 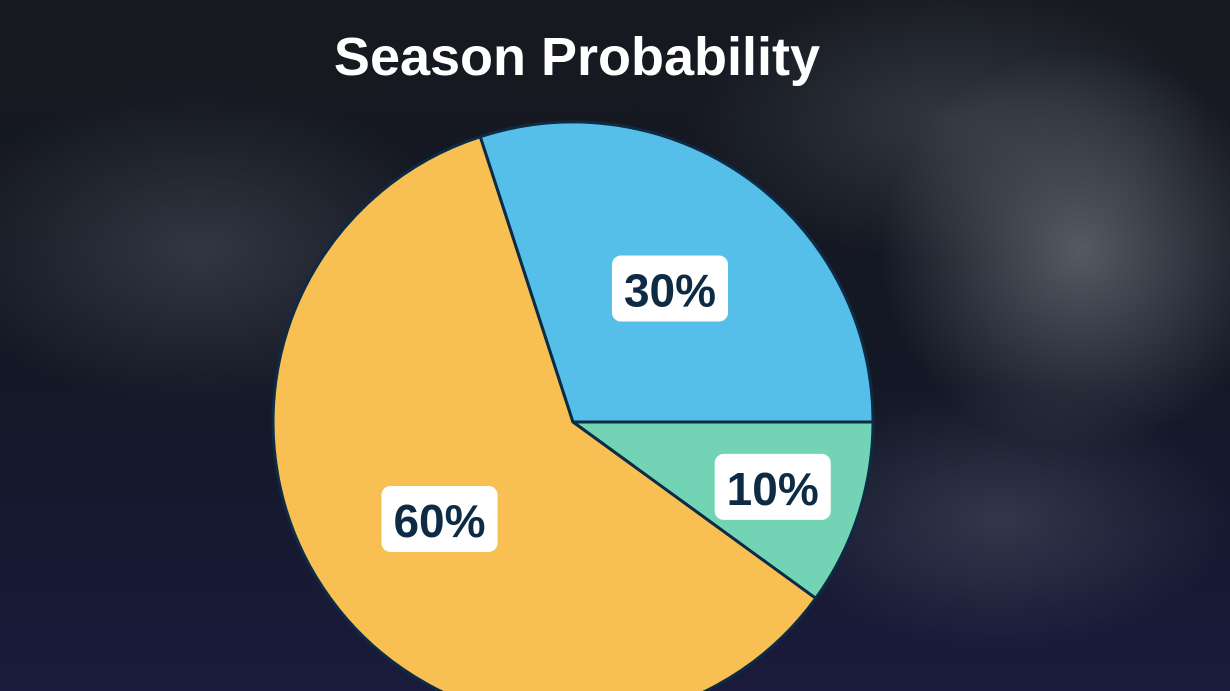 What do you see at coordinates (439, 521) in the screenshot?
I see `value-label: 60%` at bounding box center [439, 521].